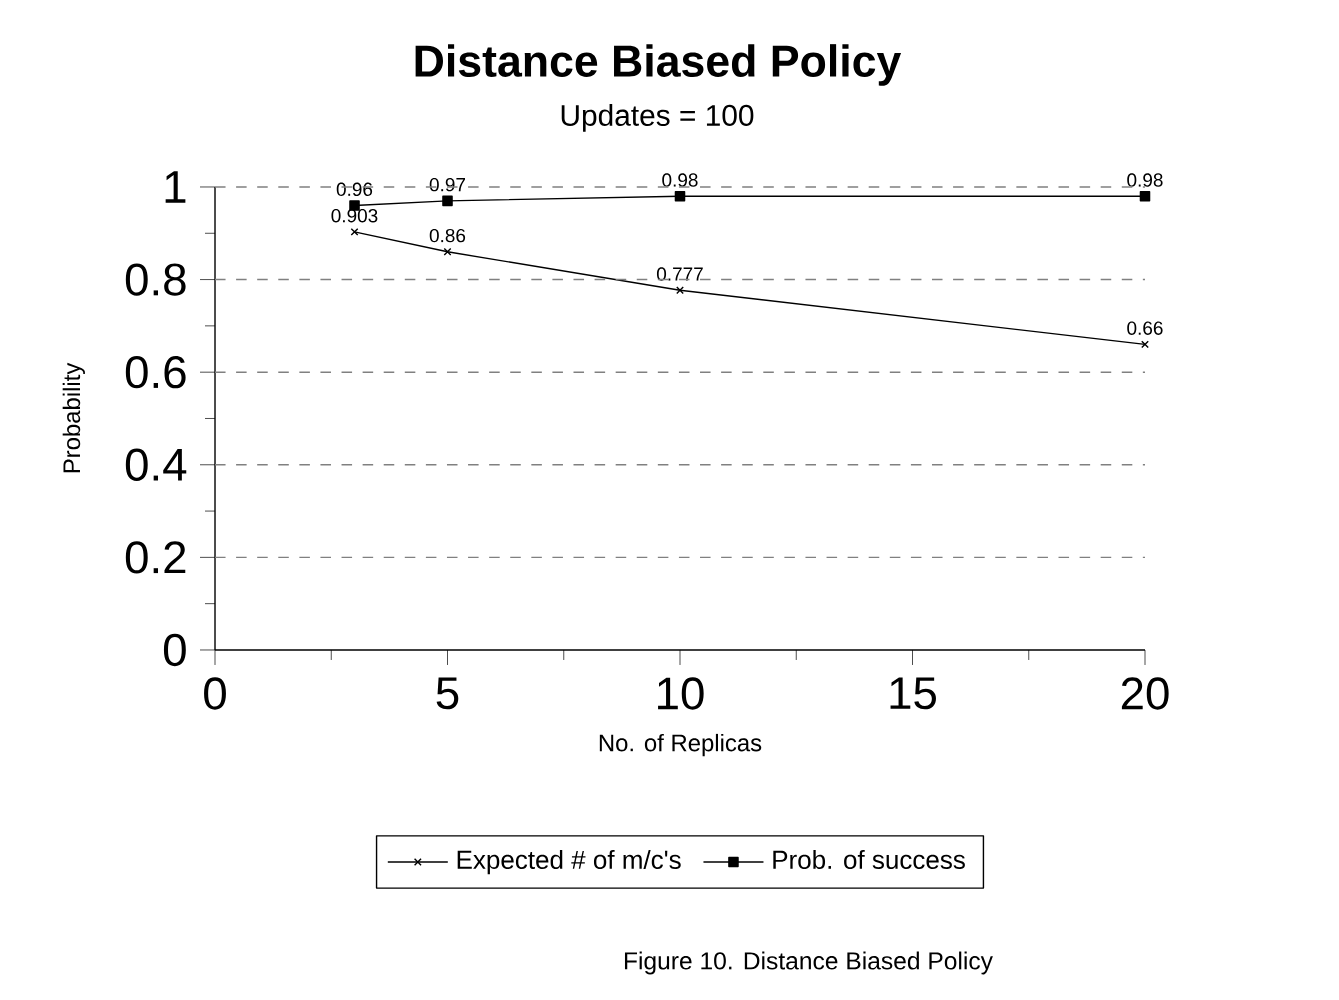 Image resolution: width=1339 pixels, height=1000 pixels. Describe the element at coordinates (1145, 328) in the screenshot. I see `data-label: 0.66` at that location.